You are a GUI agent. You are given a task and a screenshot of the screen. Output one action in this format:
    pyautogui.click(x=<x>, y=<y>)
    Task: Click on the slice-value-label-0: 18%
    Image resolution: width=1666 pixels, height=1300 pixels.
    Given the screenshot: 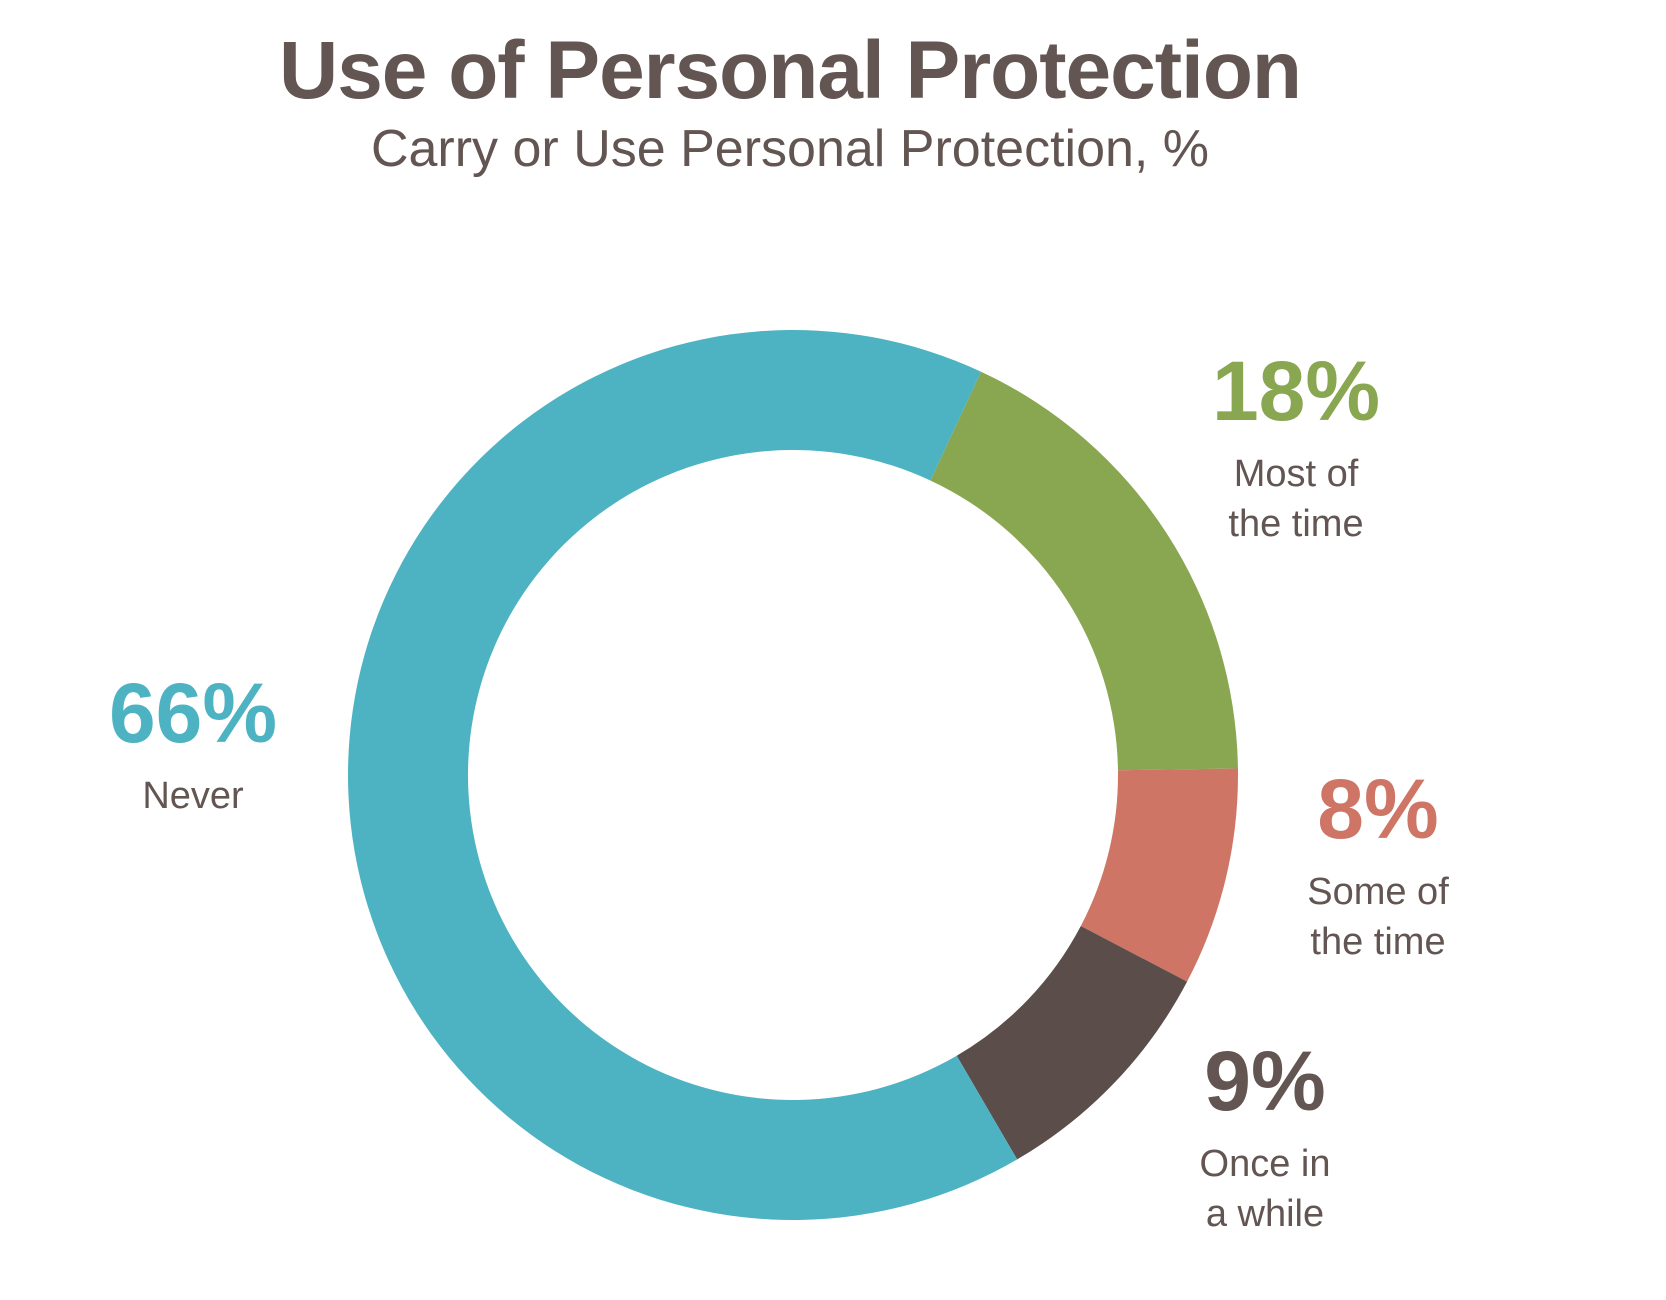 What is the action you would take?
    pyautogui.click(x=1296, y=391)
    